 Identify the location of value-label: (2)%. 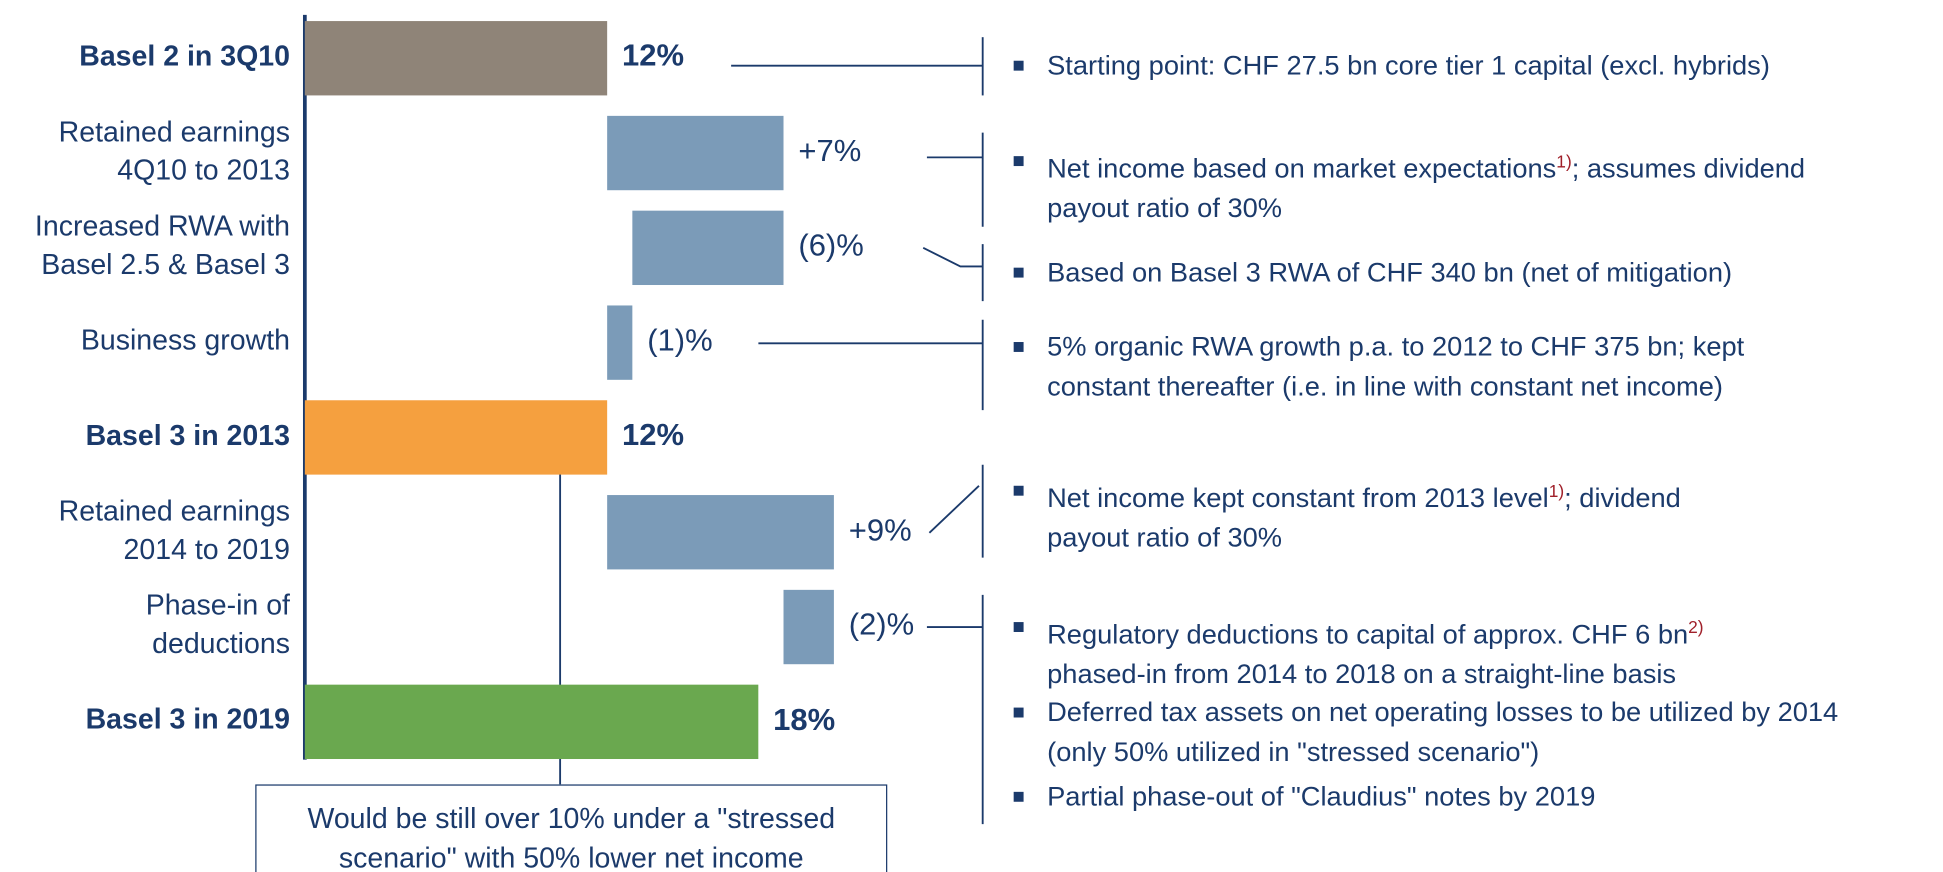
(881, 624).